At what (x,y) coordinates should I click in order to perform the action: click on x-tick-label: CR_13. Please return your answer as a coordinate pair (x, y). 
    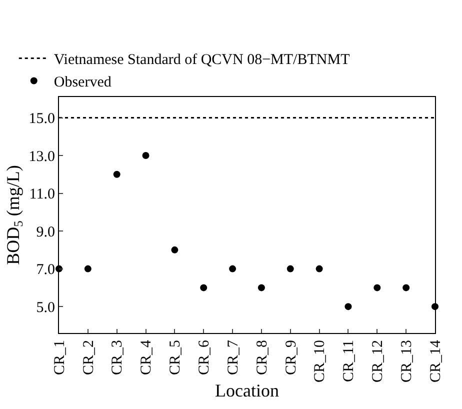
    Looking at the image, I should click on (406, 361).